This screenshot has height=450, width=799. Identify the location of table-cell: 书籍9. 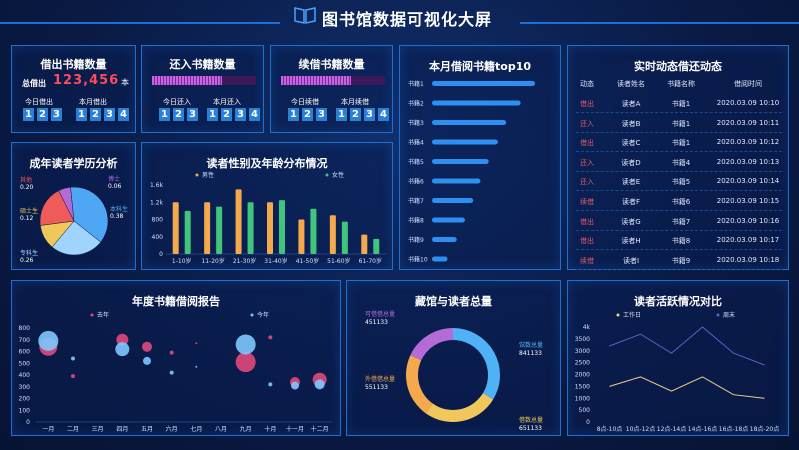
(681, 260).